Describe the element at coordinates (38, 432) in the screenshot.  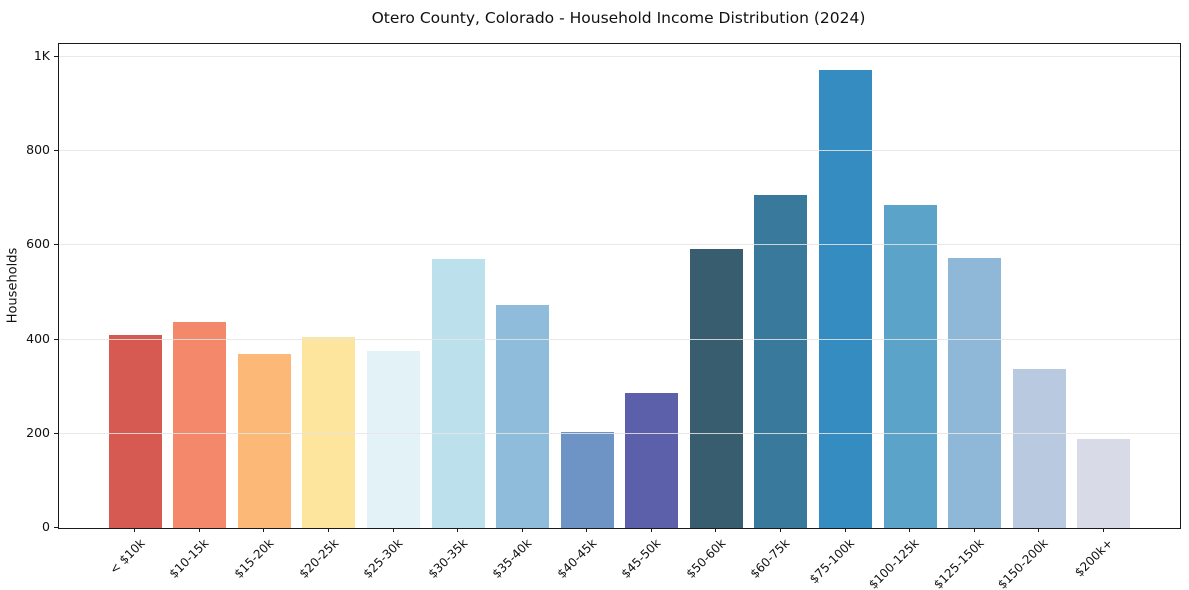
I see `y-tick-label: 200` at that location.